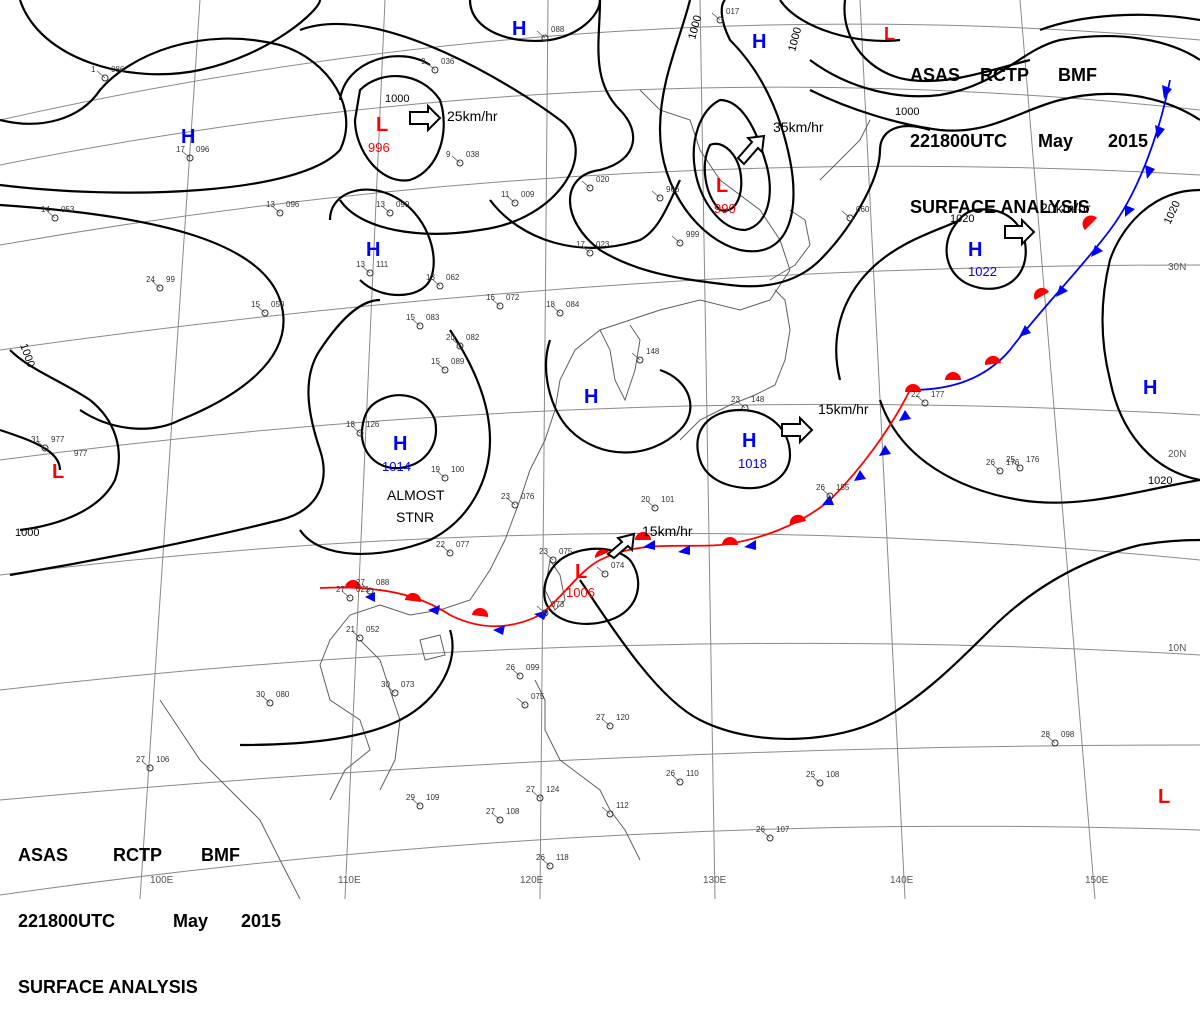  I want to click on header-title-line: SURFACE ANALYSIS, so click(1029, 207).